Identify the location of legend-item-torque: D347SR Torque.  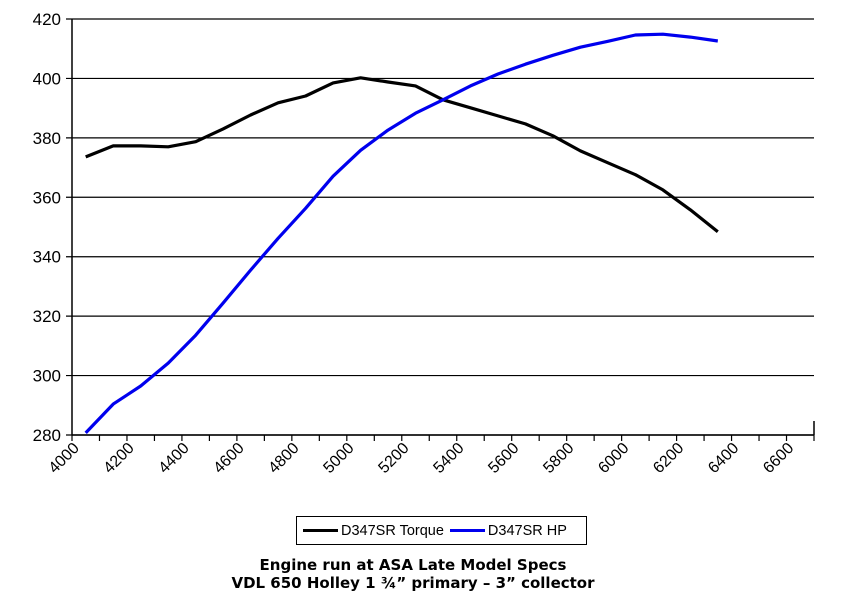
(370, 531).